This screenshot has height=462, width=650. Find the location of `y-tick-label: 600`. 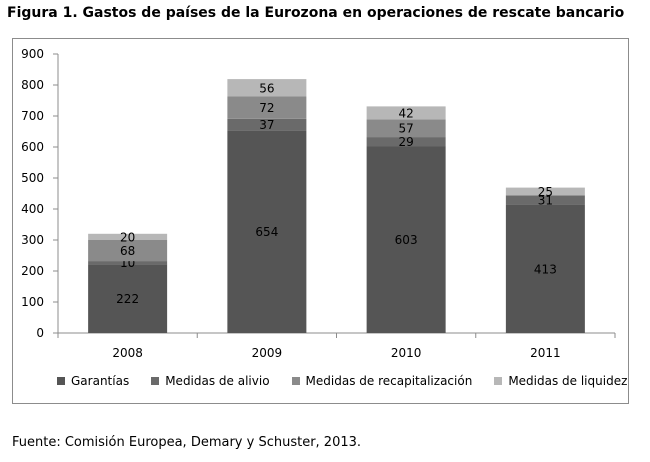

y-tick-label: 600 is located at coordinates (32, 147).